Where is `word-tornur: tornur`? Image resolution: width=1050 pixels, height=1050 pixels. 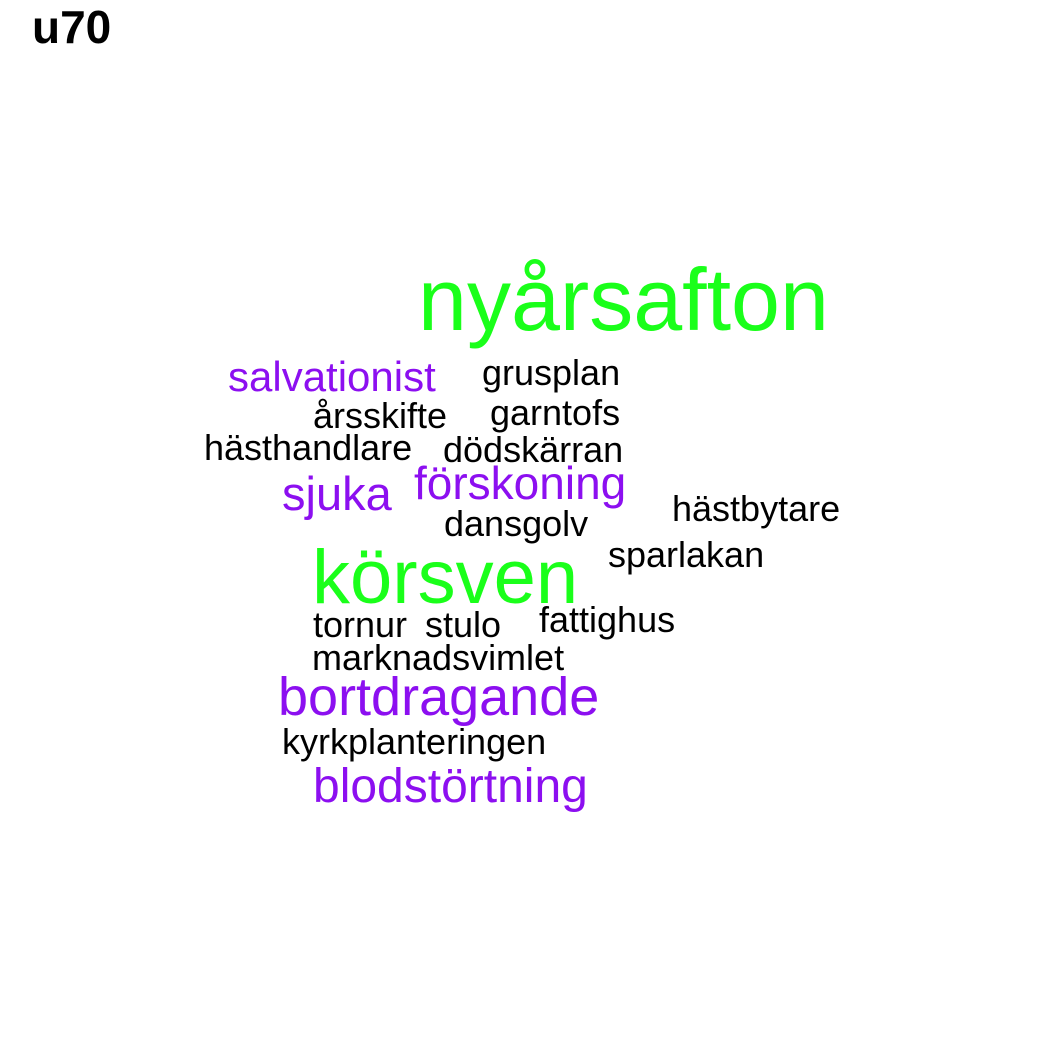
word-tornur: tornur is located at coordinates (360, 624).